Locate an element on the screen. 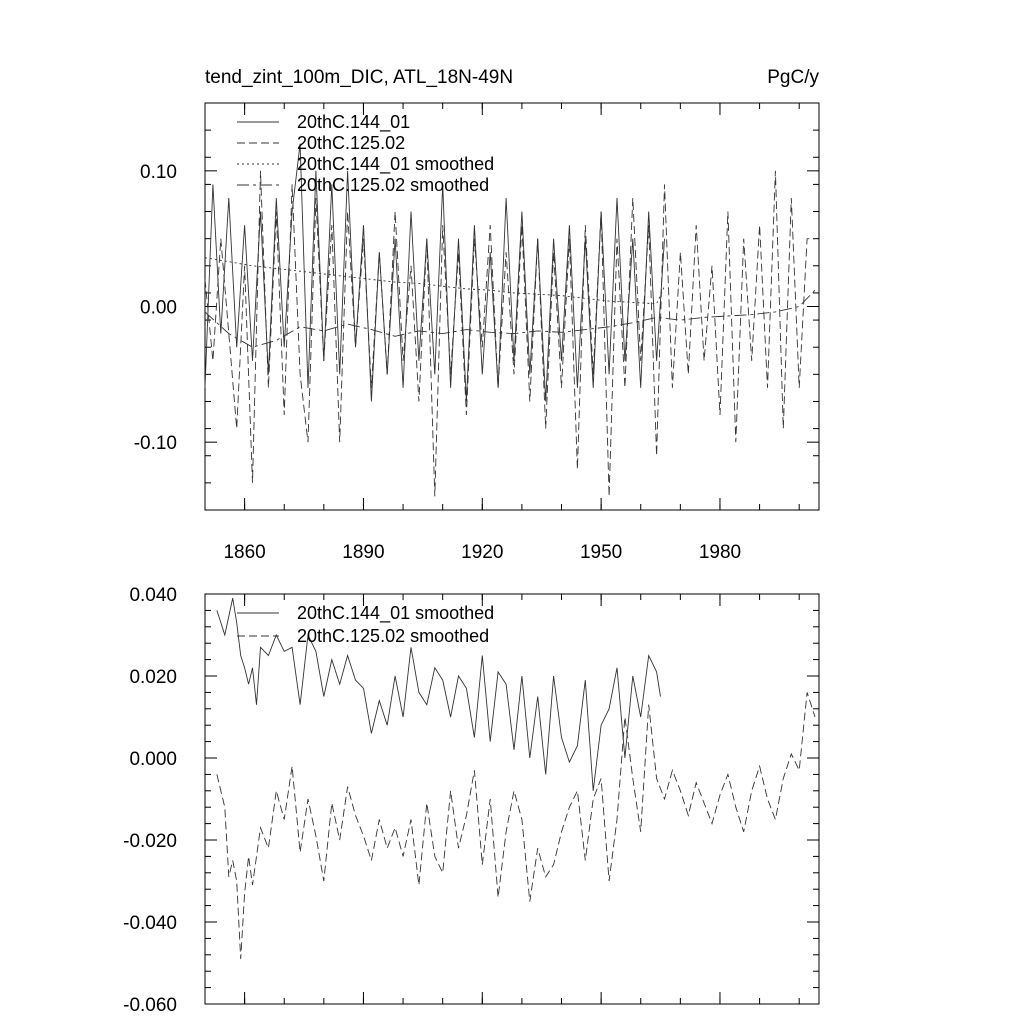 The height and width of the screenshot is (1024, 1024). y-tick-label: 0.000 is located at coordinates (153, 759).